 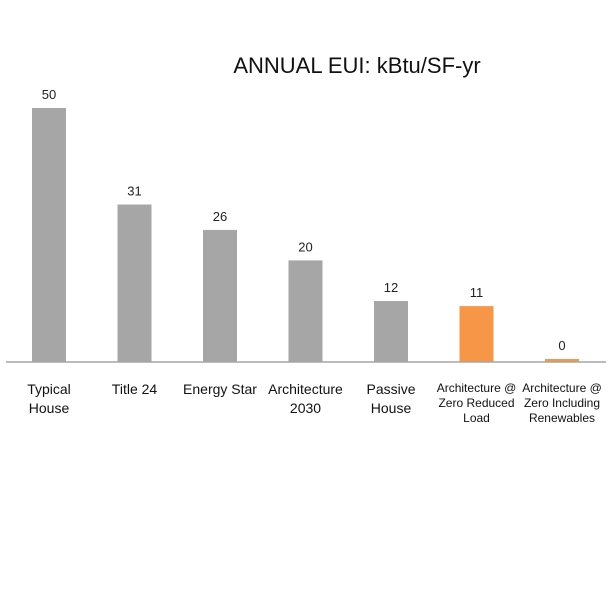 I want to click on category-label-0-line-1: House, so click(x=49, y=408).